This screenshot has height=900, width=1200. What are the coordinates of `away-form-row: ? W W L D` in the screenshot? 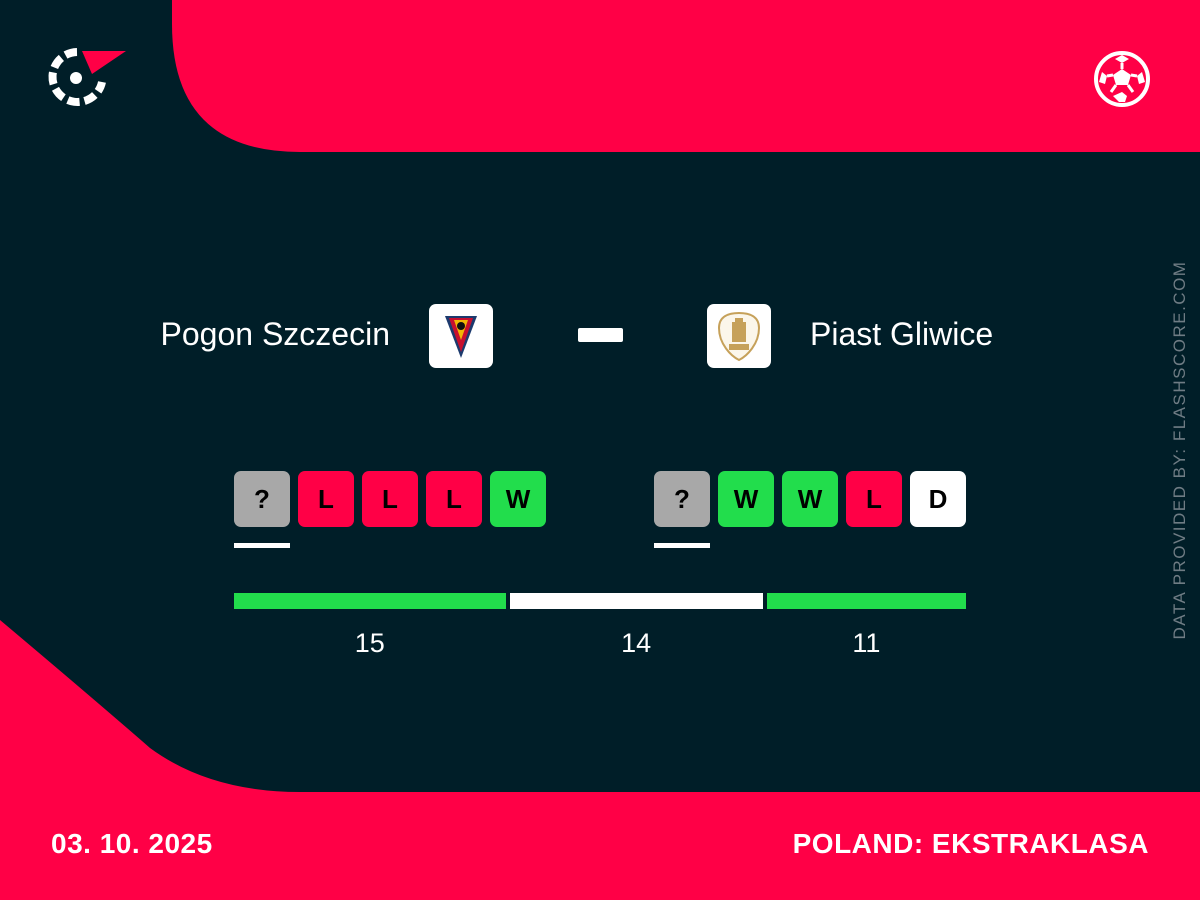 It's located at (810, 499).